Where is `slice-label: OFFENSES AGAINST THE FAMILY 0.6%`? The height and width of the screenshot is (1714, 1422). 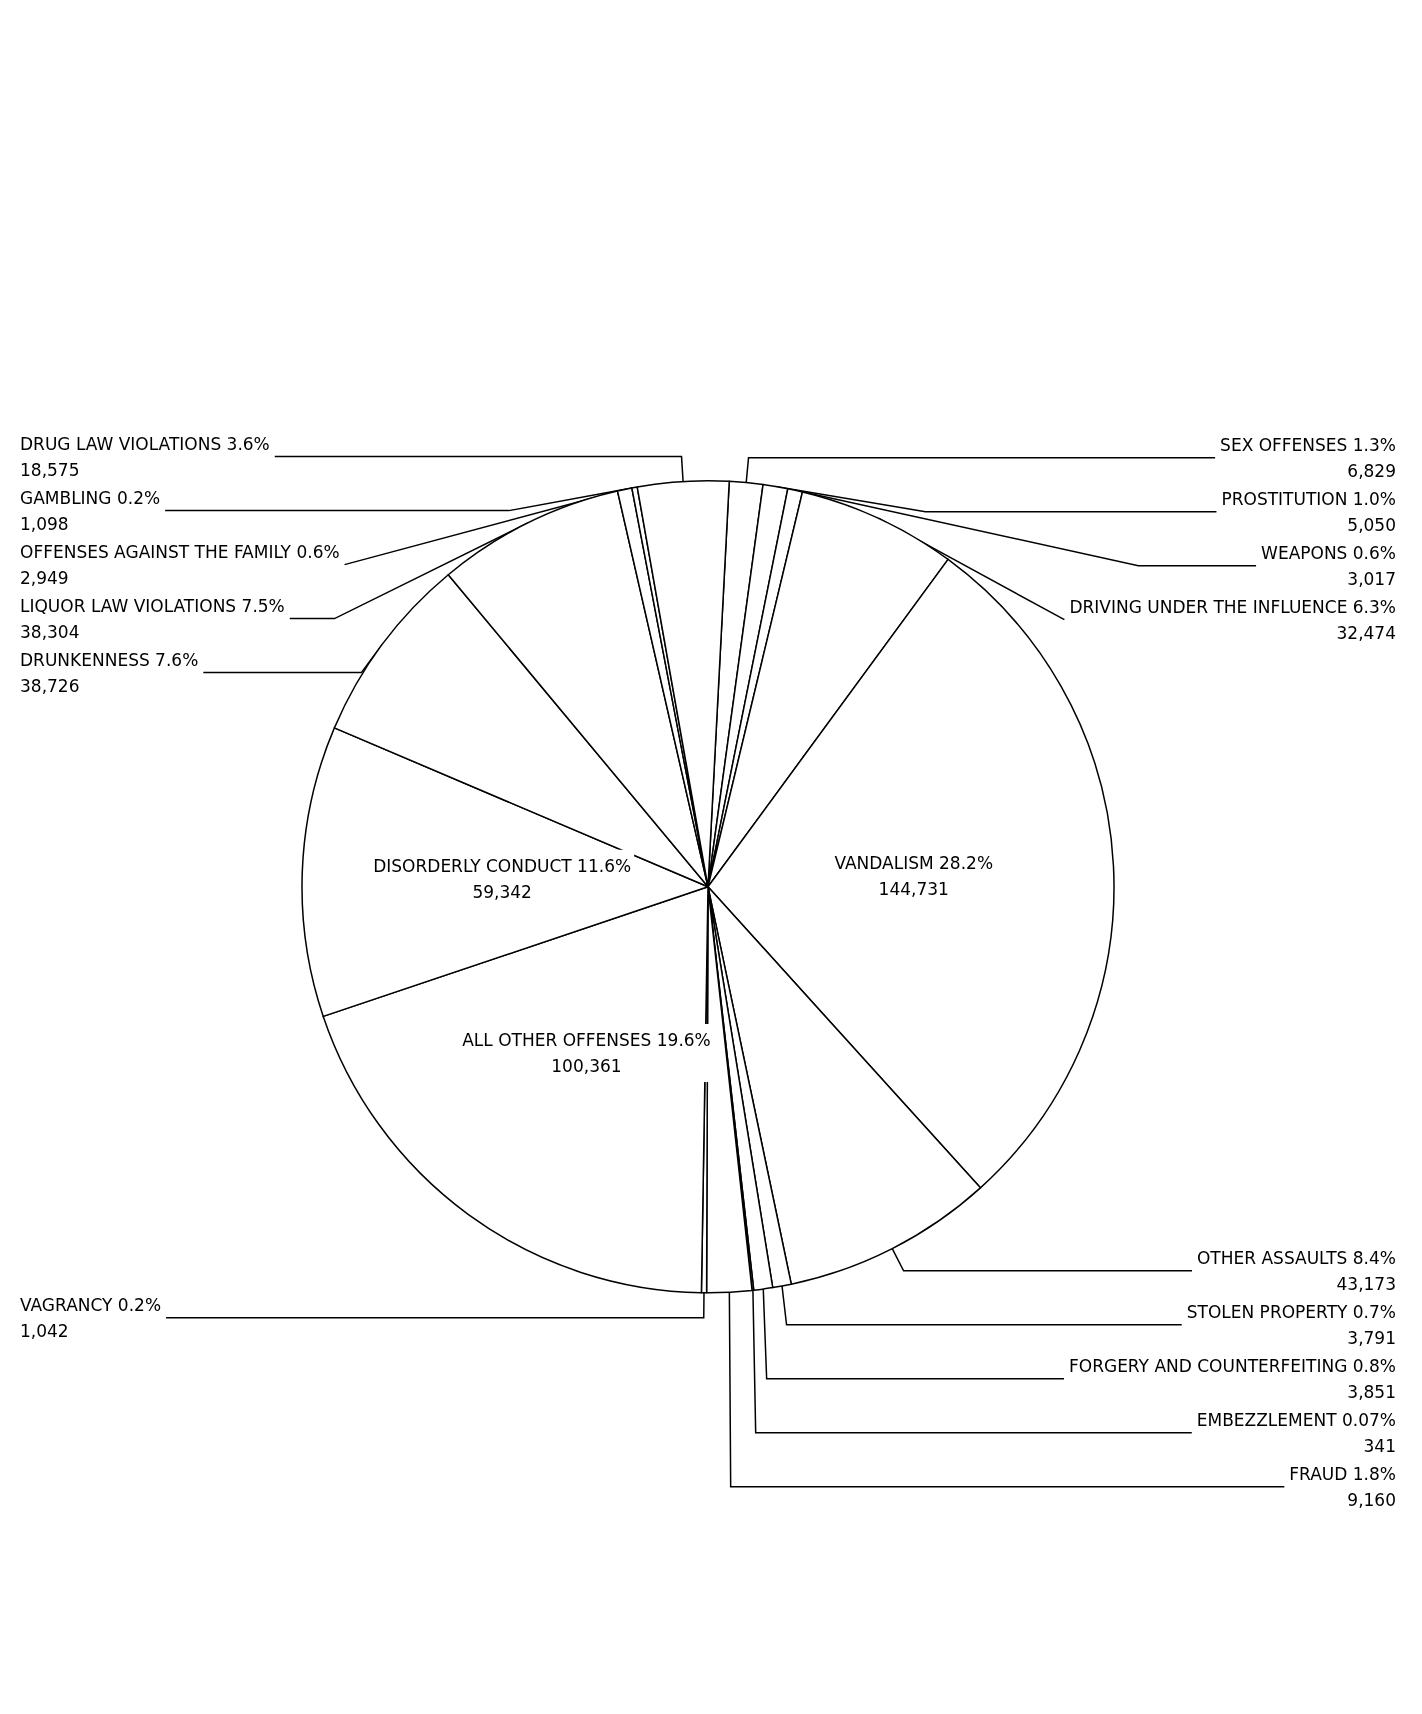 slice-label: OFFENSES AGAINST THE FAMILY 0.6% is located at coordinates (180, 551).